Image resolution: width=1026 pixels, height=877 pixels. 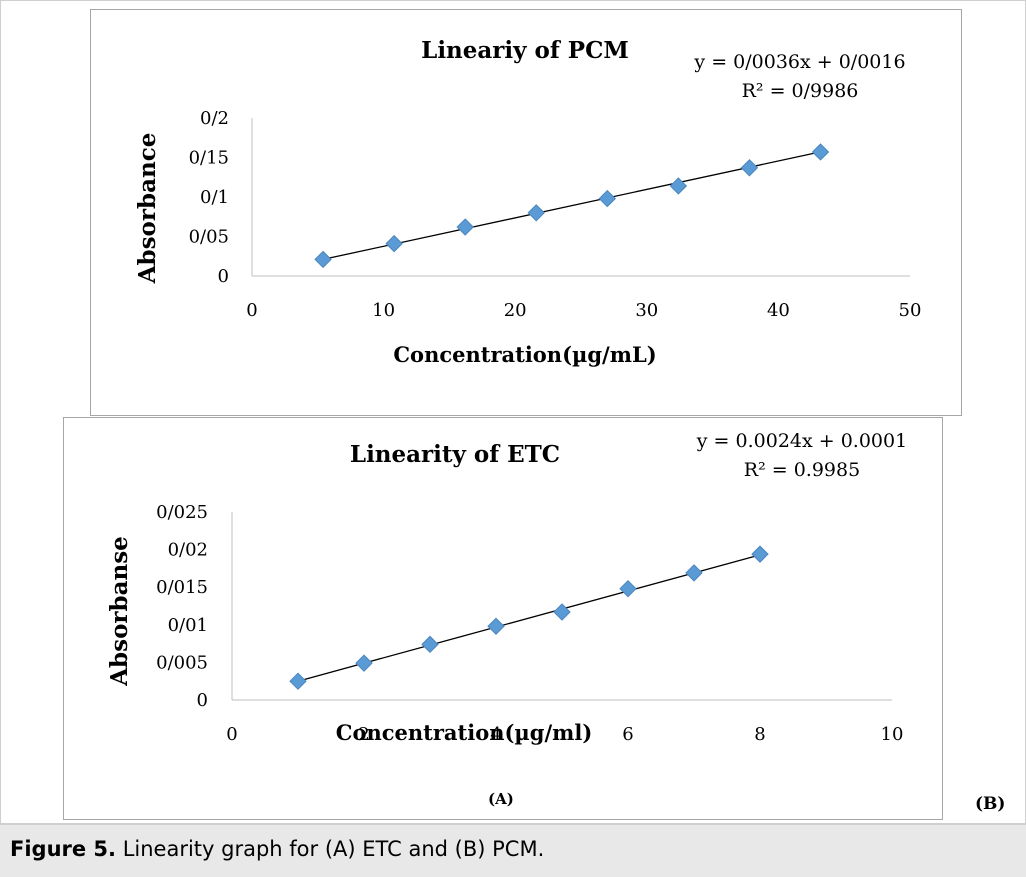 I want to click on pcm-y-tick-label: 0/1, so click(x=214, y=197).